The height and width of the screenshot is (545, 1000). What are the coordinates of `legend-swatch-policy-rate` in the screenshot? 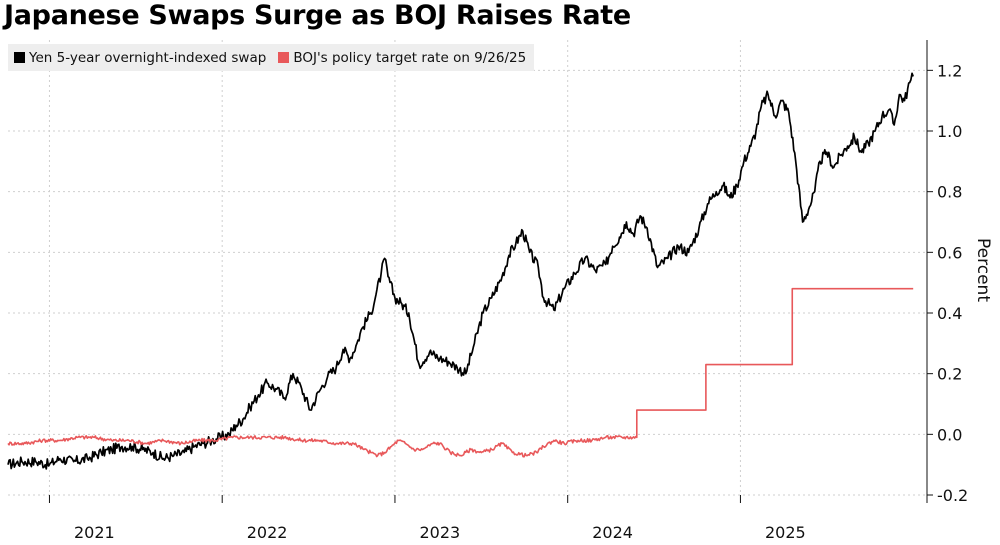 It's located at (284, 57).